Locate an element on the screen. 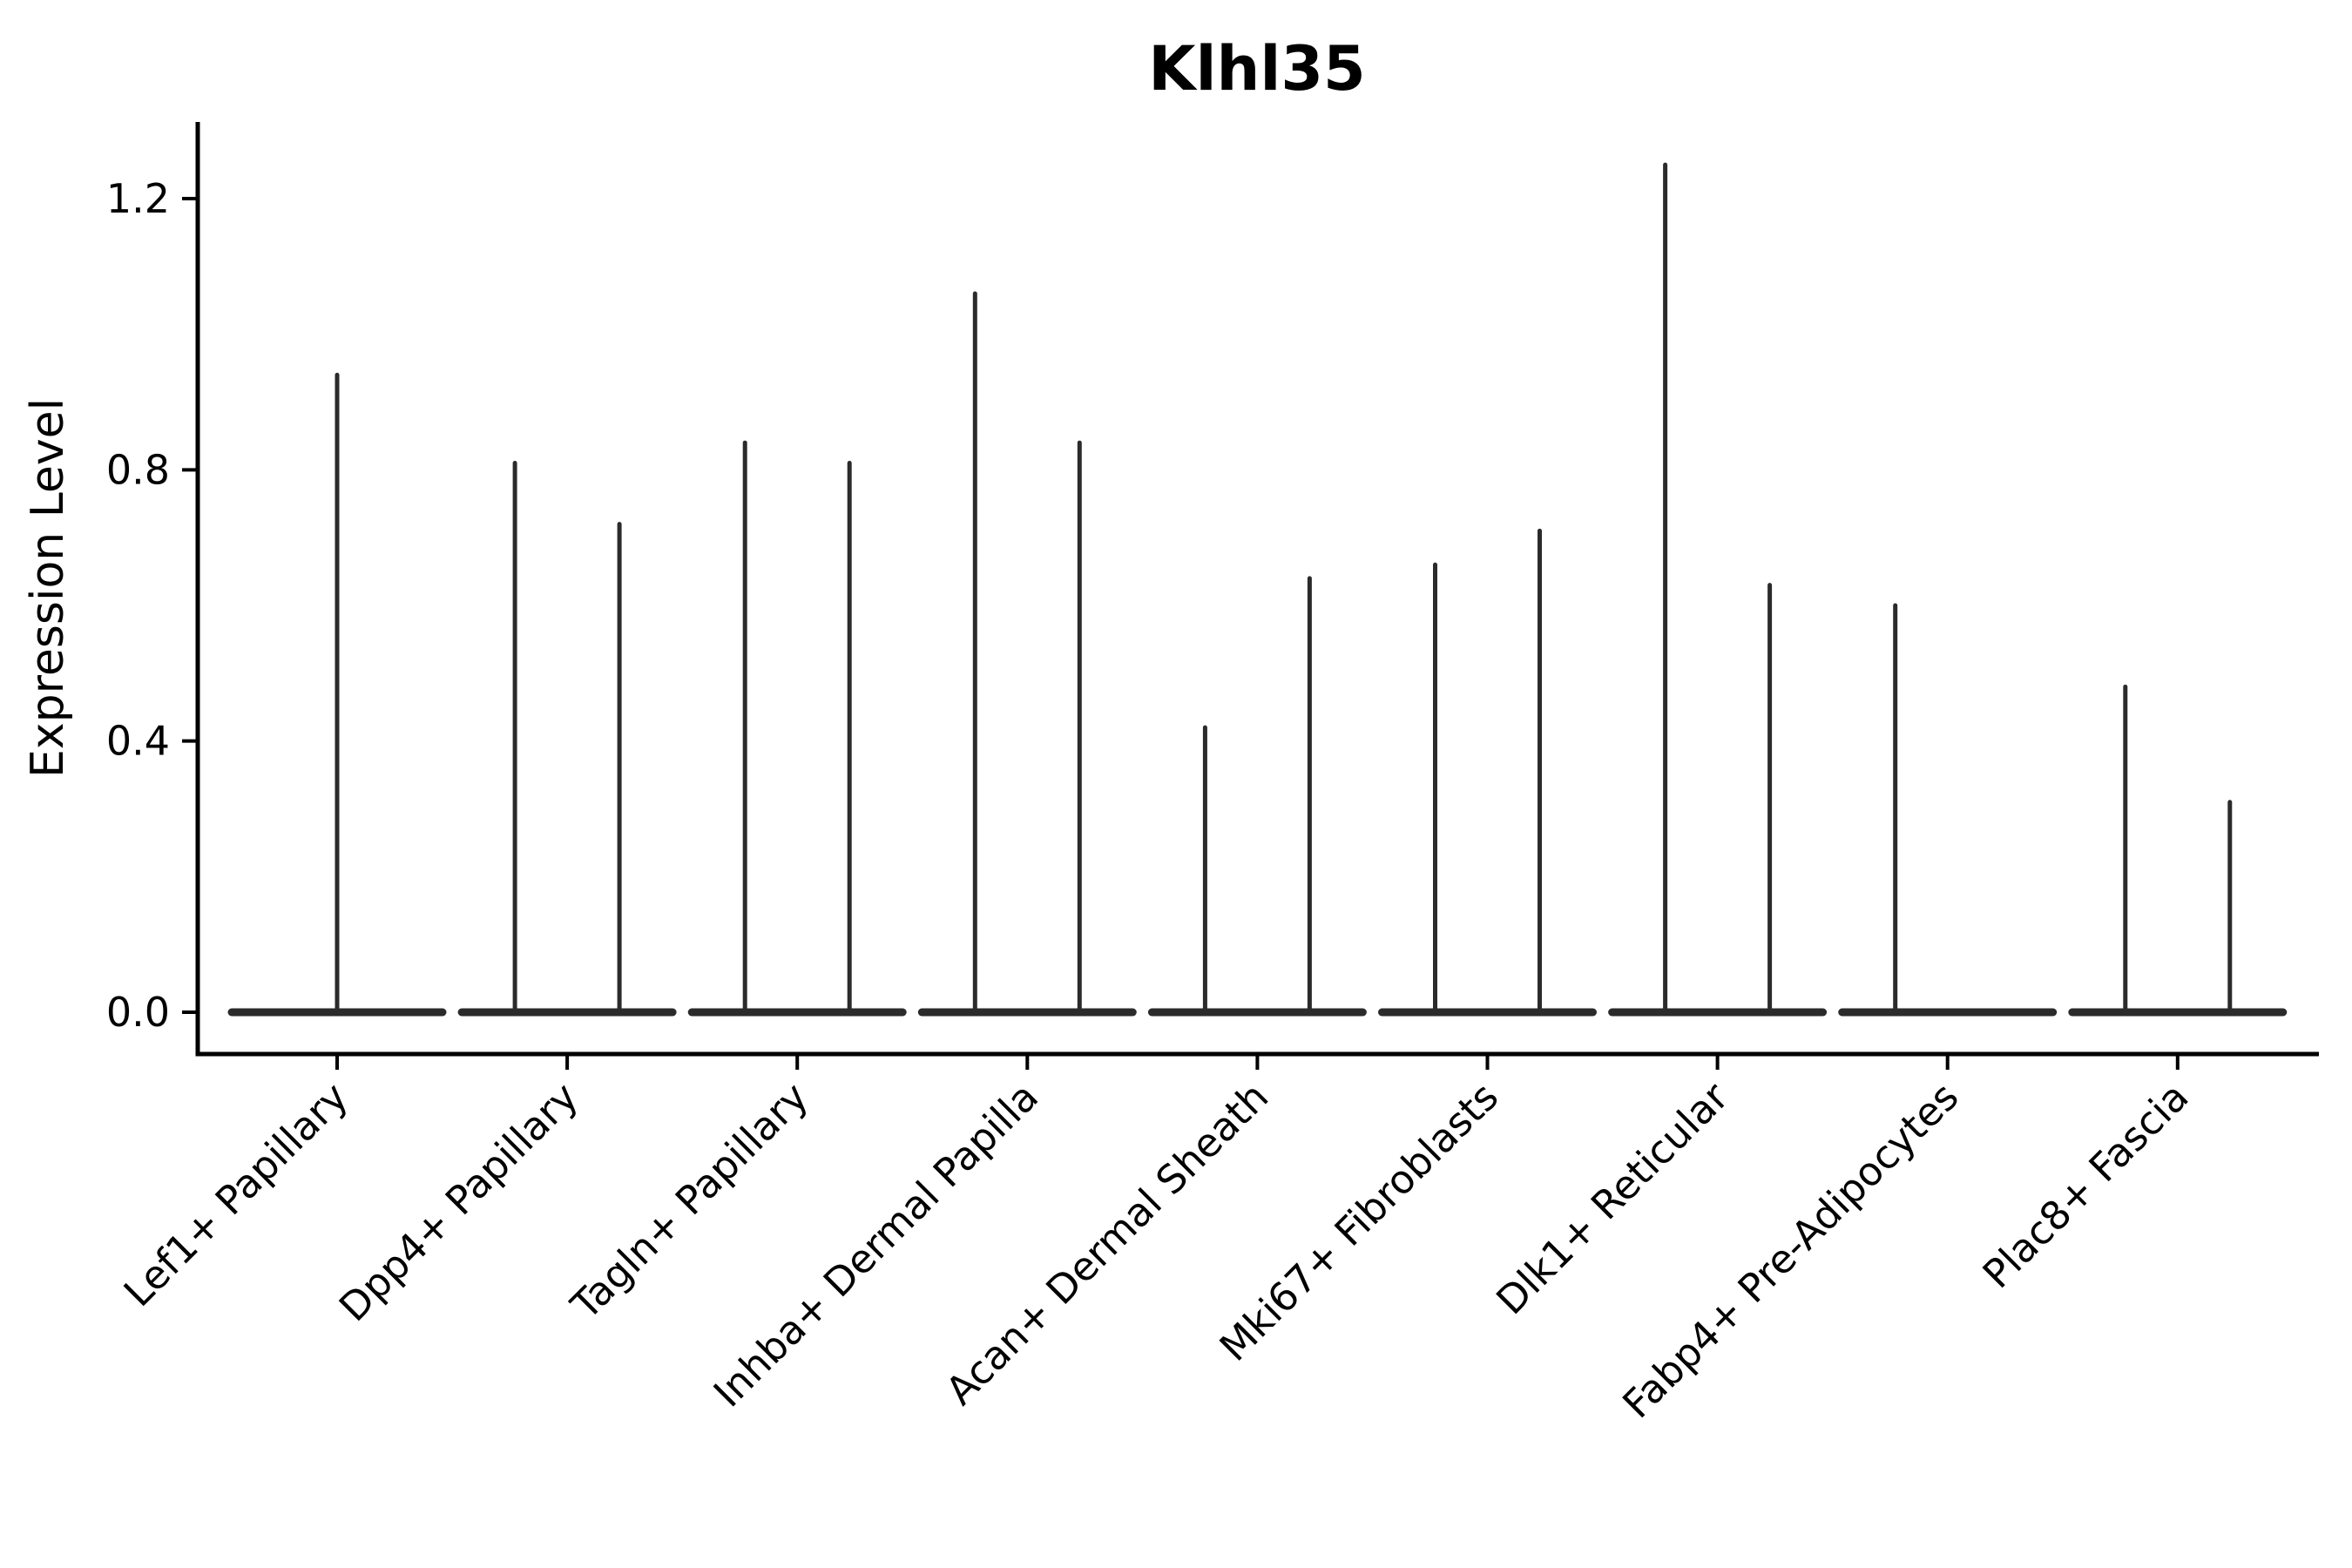  x-tick-label: Lef1+ Papillary is located at coordinates (236, 1194).